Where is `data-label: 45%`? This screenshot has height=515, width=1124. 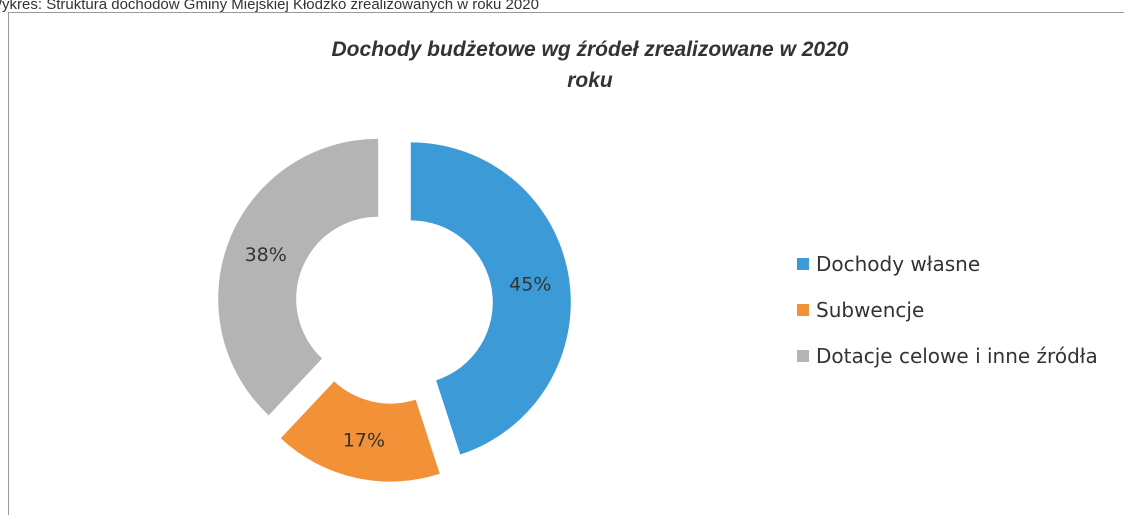
data-label: 45% is located at coordinates (530, 284).